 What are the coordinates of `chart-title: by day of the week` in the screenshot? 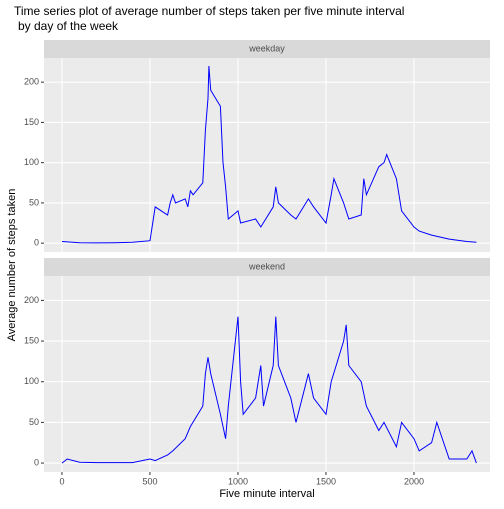 It's located at (68, 26).